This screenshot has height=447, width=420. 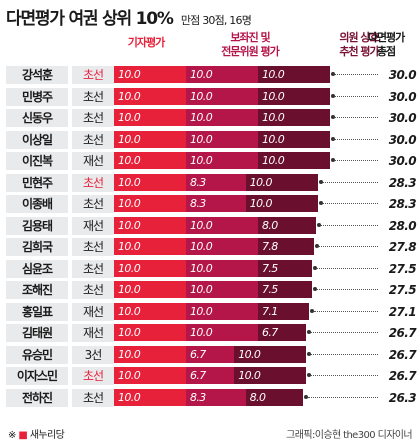 I want to click on bar-value-label: 8.0, so click(x=257, y=397).